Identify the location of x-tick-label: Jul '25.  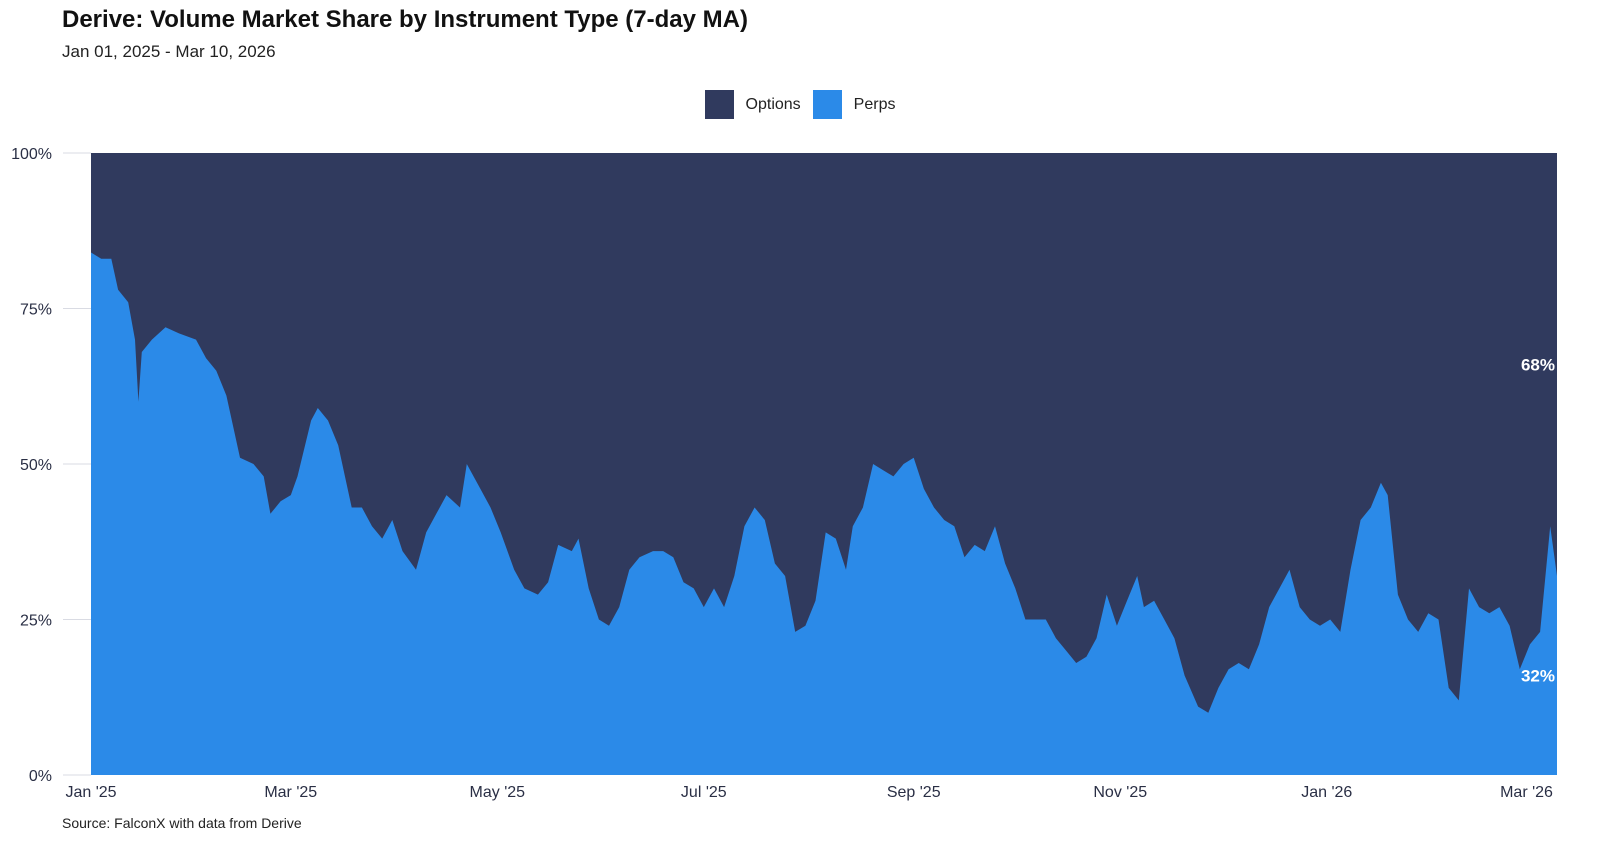
(704, 792).